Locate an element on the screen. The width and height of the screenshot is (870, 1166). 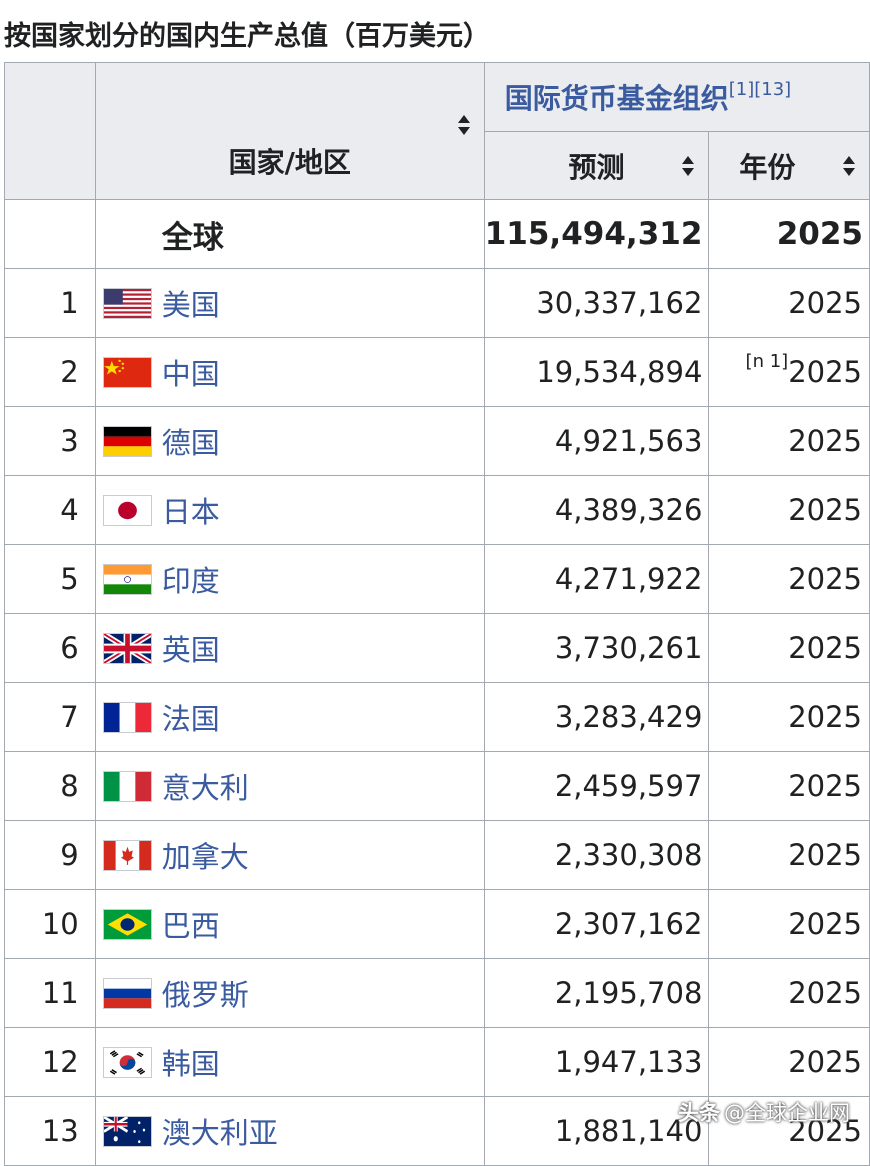
forecast-header-label: 预测 is located at coordinates (596, 167).